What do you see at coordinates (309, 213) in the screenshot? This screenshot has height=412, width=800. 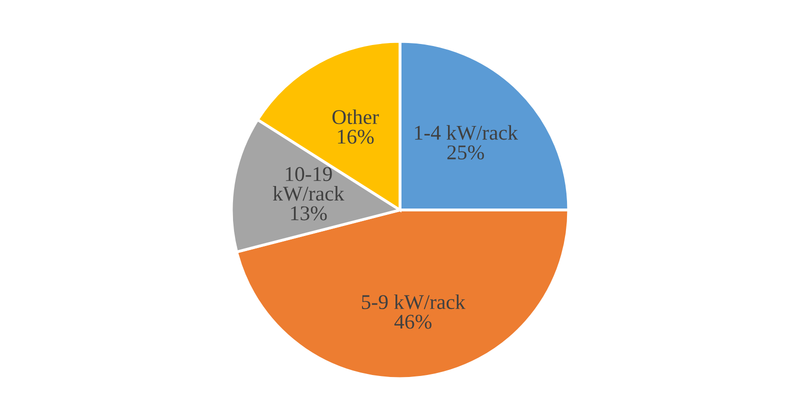 I see `data-label: 13%` at bounding box center [309, 213].